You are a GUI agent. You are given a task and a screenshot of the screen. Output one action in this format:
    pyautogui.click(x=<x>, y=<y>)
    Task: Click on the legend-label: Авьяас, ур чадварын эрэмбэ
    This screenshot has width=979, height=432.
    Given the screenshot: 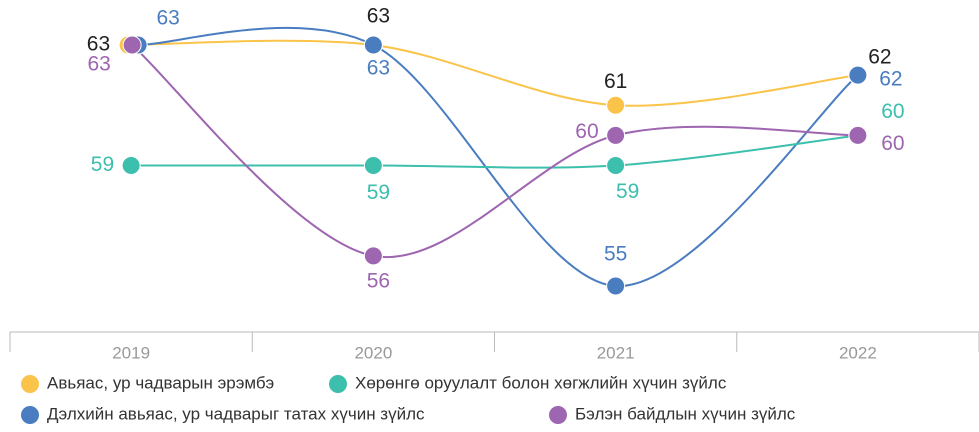 What is the action you would take?
    pyautogui.click(x=160, y=382)
    